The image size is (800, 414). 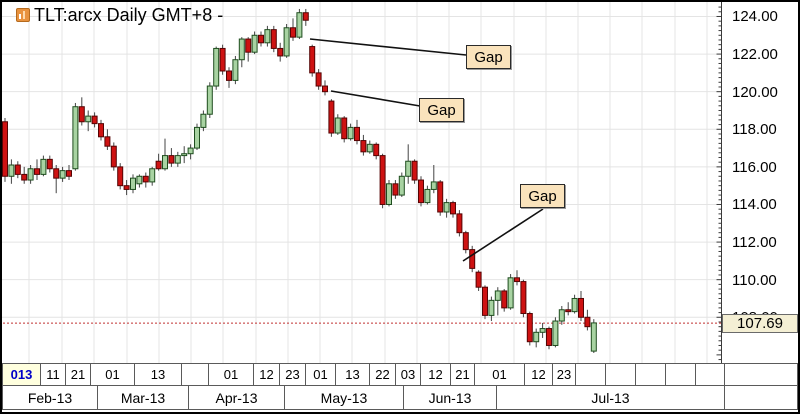 What do you see at coordinates (450, 397) in the screenshot?
I see `time-axis-cell: Jun-13` at bounding box center [450, 397].